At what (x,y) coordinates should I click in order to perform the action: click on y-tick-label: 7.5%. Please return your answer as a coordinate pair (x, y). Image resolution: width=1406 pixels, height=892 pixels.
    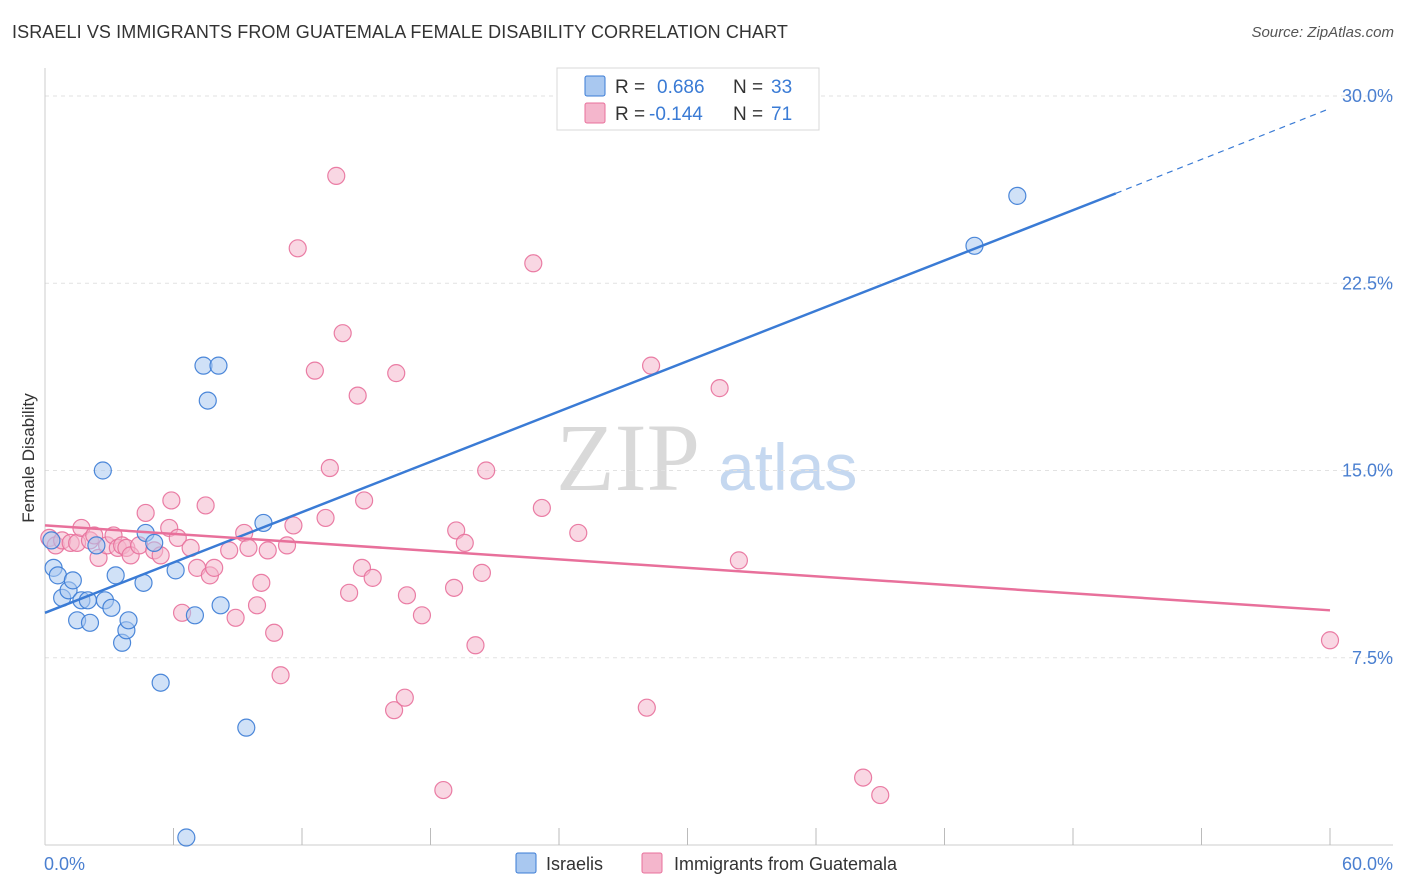
    Looking at the image, I should click on (1372, 658).